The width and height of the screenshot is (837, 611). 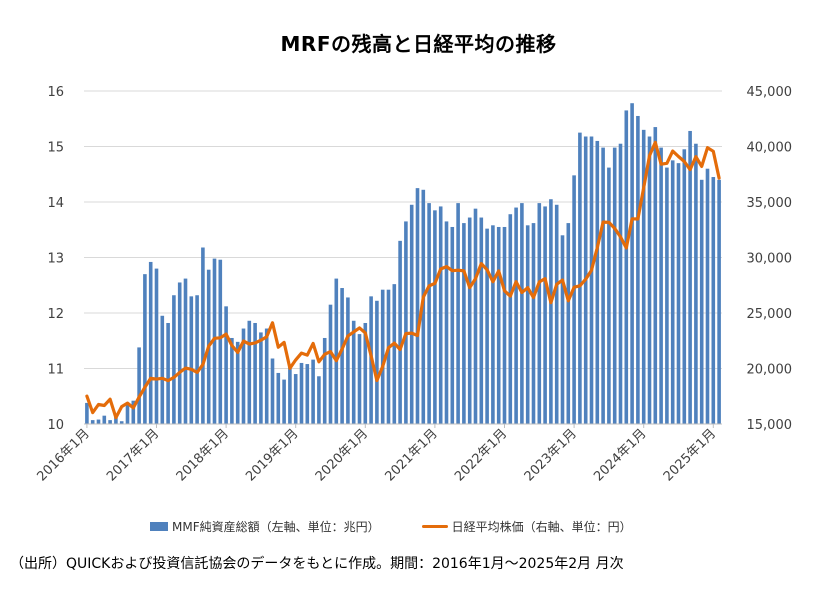 I want to click on x-tick-label: 2025年1月, so click(x=690, y=455).